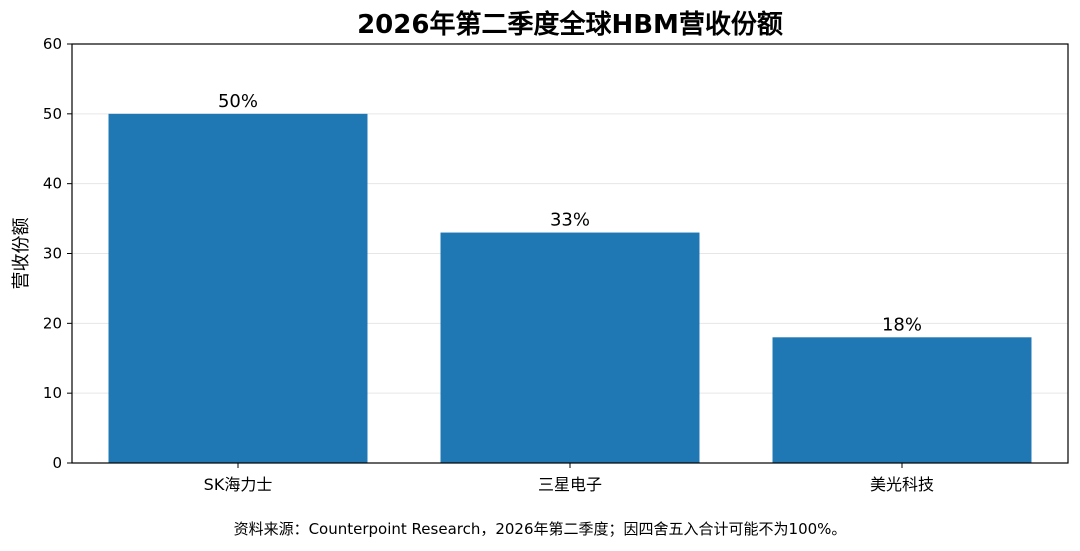 The height and width of the screenshot is (551, 1080). What do you see at coordinates (238, 101) in the screenshot?
I see `bar-value-label: 50%` at bounding box center [238, 101].